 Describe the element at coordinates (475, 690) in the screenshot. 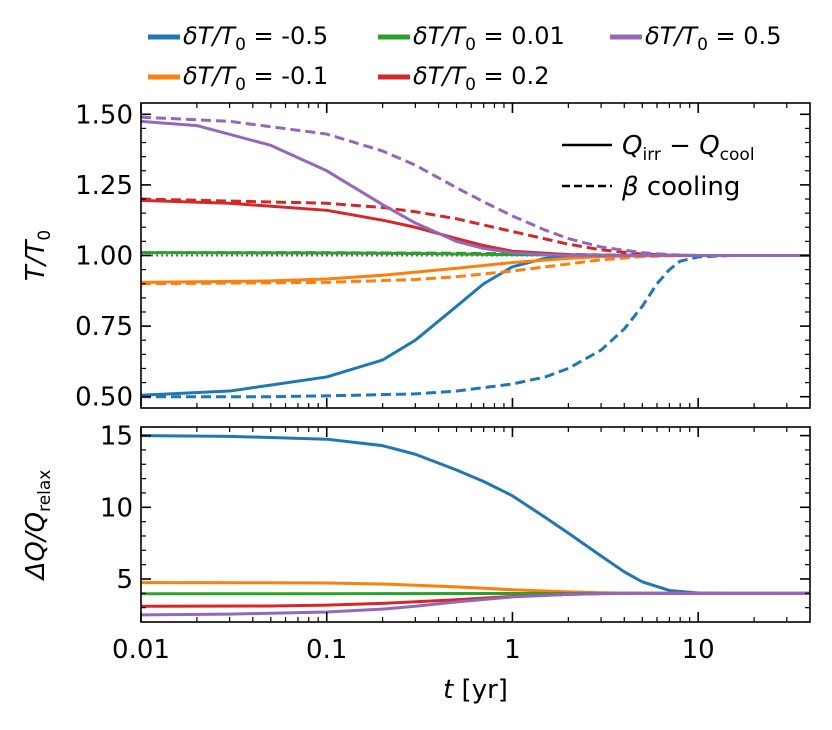

I see `x-axis-label: t [yr]` at that location.